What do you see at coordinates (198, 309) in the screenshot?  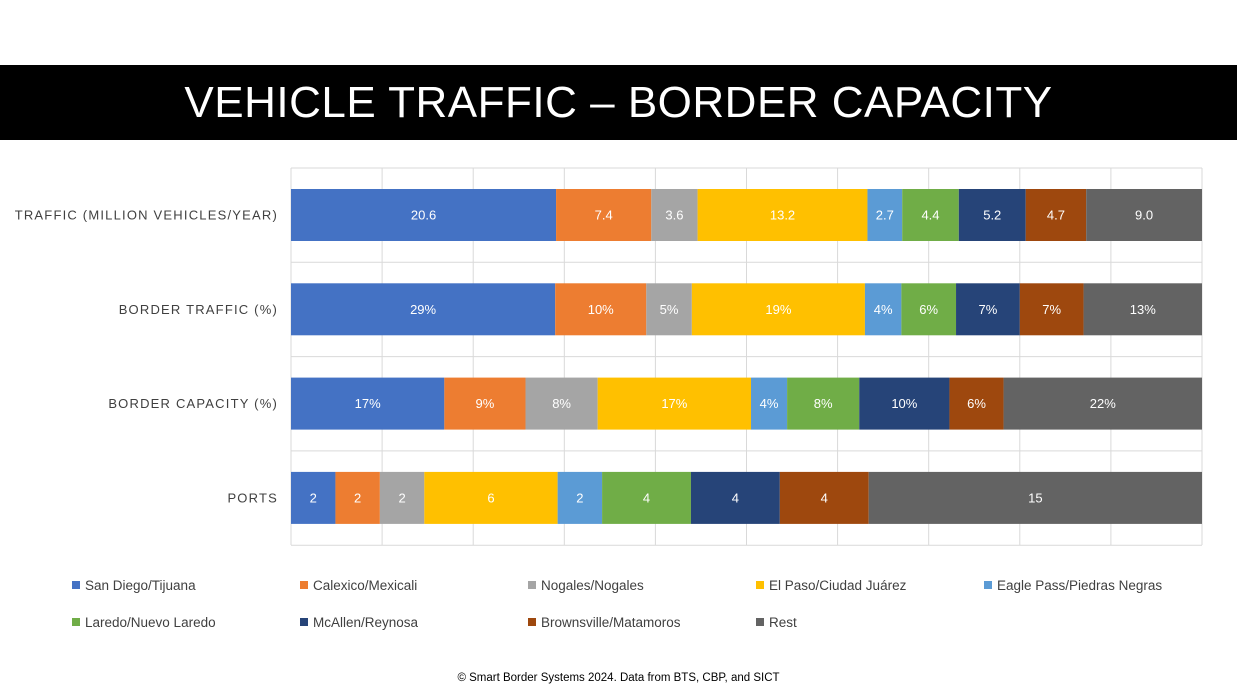 I see `category-label: BORDER TRAFFIC (%)` at bounding box center [198, 309].